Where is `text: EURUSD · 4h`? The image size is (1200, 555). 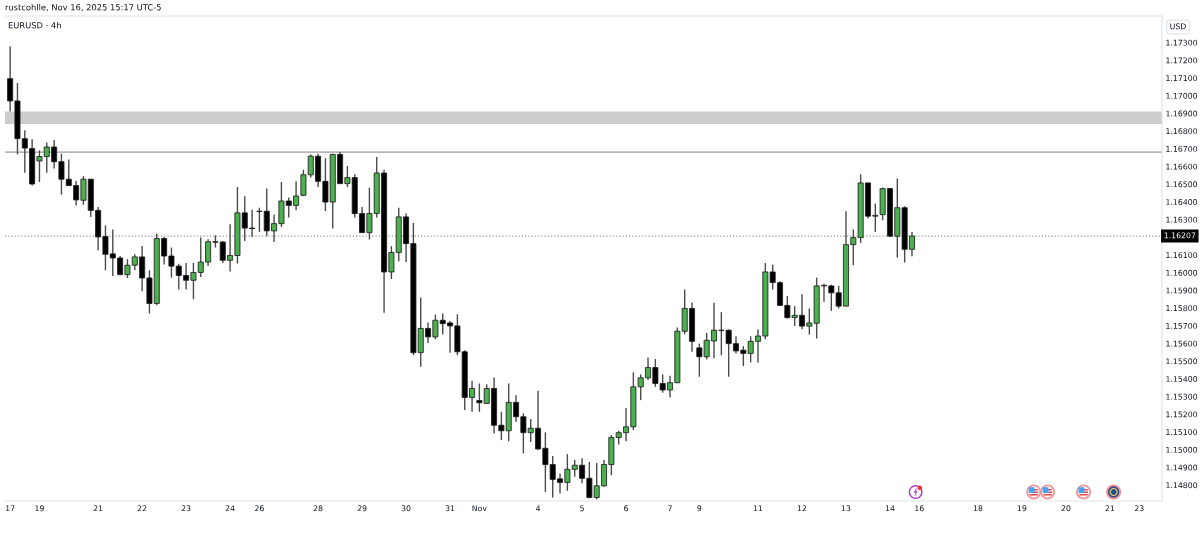 text: EURUSD · 4h is located at coordinates (34, 25).